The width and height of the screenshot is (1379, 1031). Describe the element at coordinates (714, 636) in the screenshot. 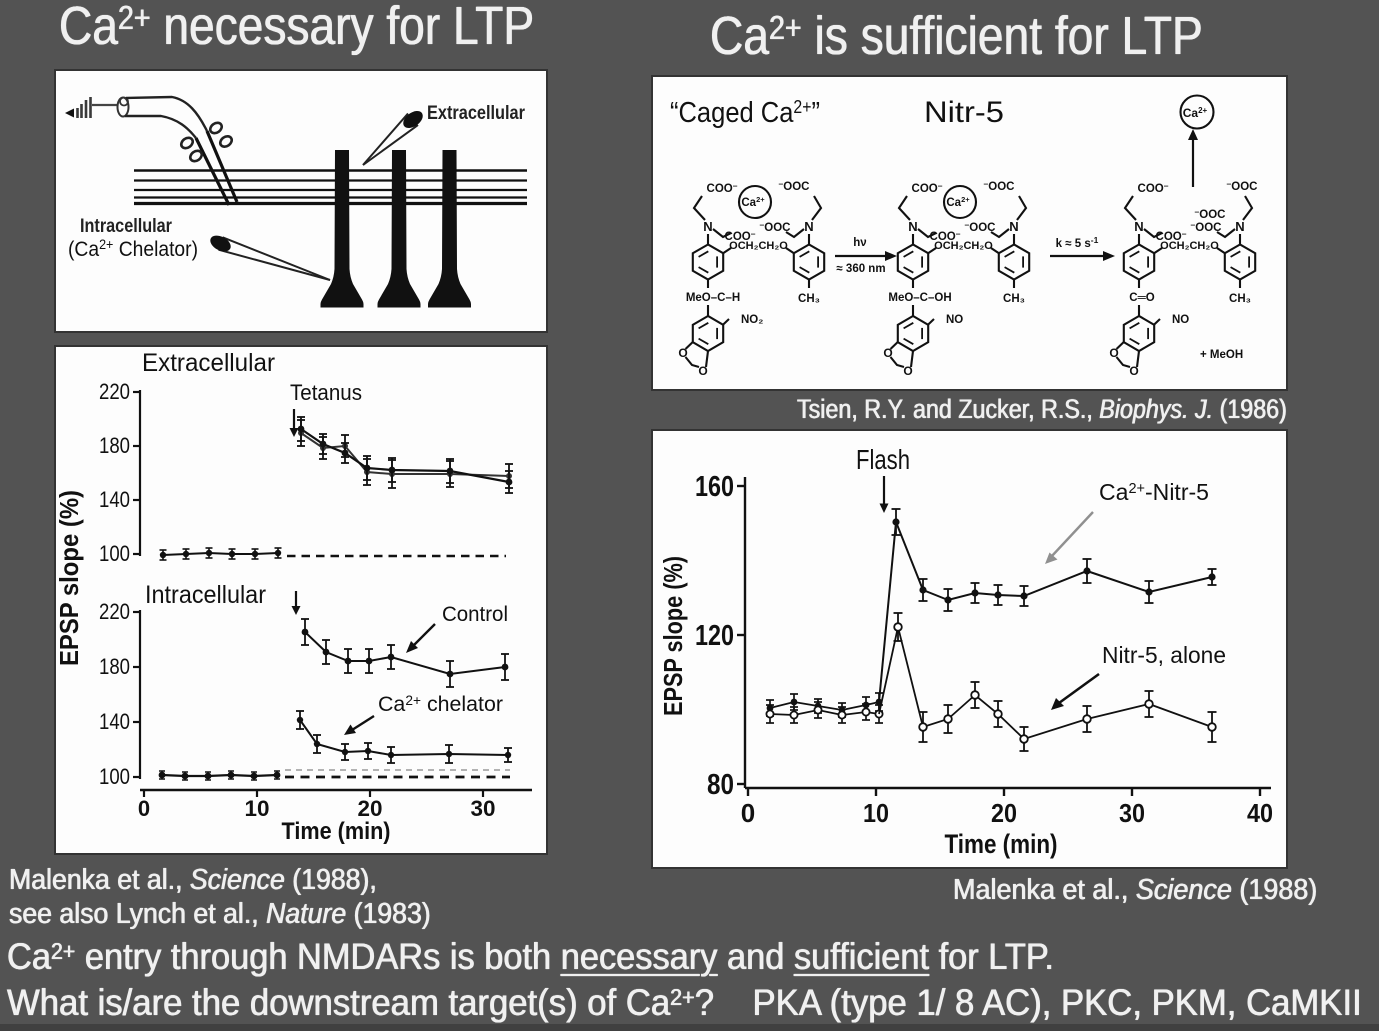

I see `svg-text: 120` at that location.